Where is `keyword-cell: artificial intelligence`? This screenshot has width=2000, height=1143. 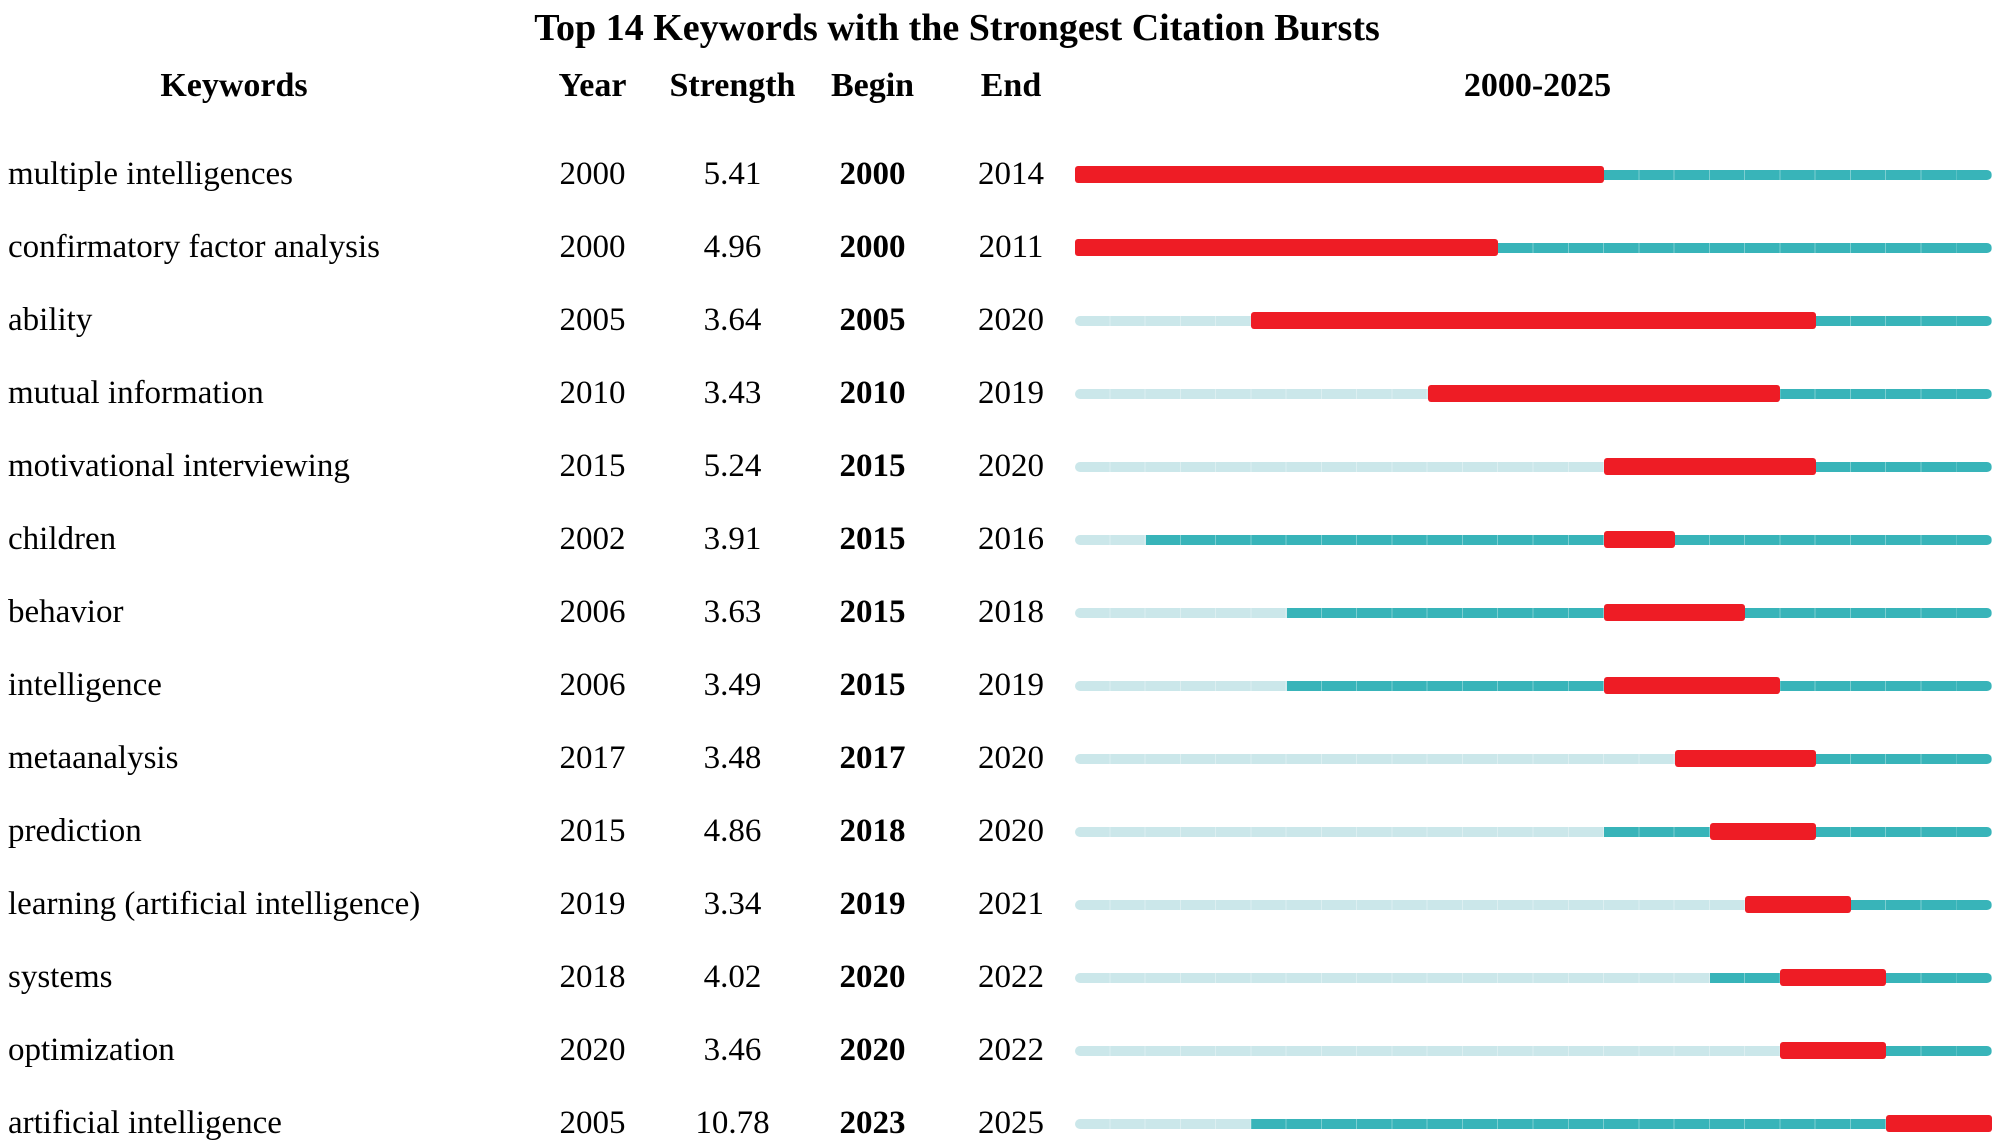 keyword-cell: artificial intelligence is located at coordinates (145, 1123).